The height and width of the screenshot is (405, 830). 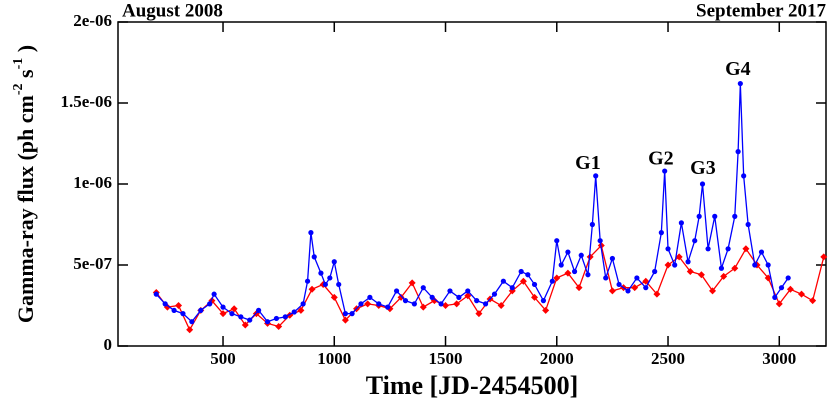 What do you see at coordinates (172, 10) in the screenshot?
I see `top-left-label: August 2008` at bounding box center [172, 10].